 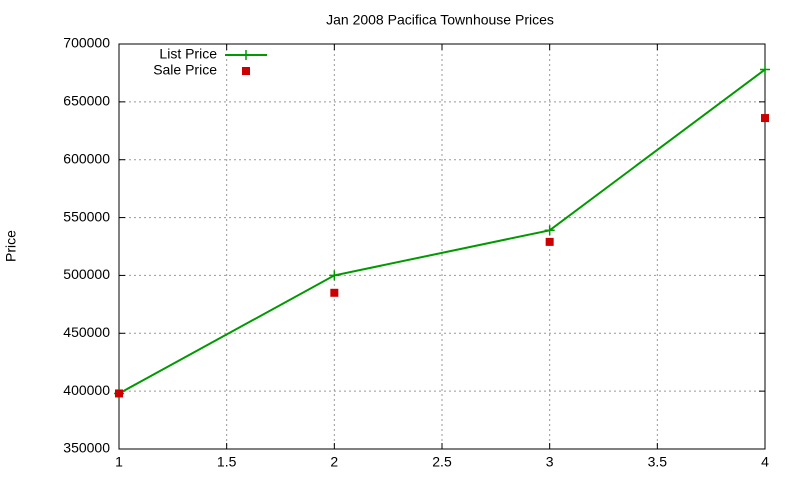 I want to click on y-tick-label: 350000, so click(x=86, y=448).